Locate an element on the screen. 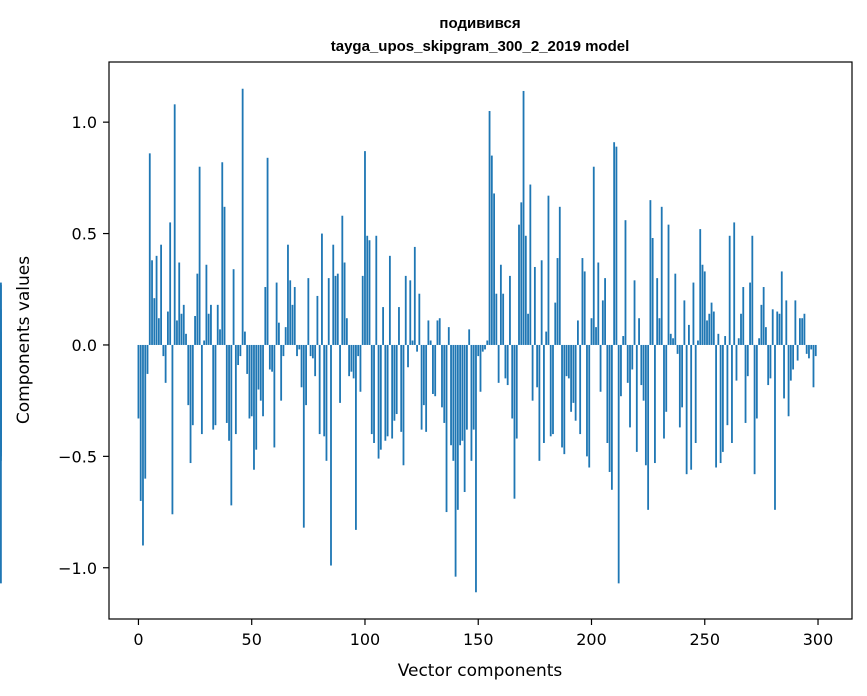 This screenshot has width=867, height=696. x-axis-label: Vector components is located at coordinates (480, 671).